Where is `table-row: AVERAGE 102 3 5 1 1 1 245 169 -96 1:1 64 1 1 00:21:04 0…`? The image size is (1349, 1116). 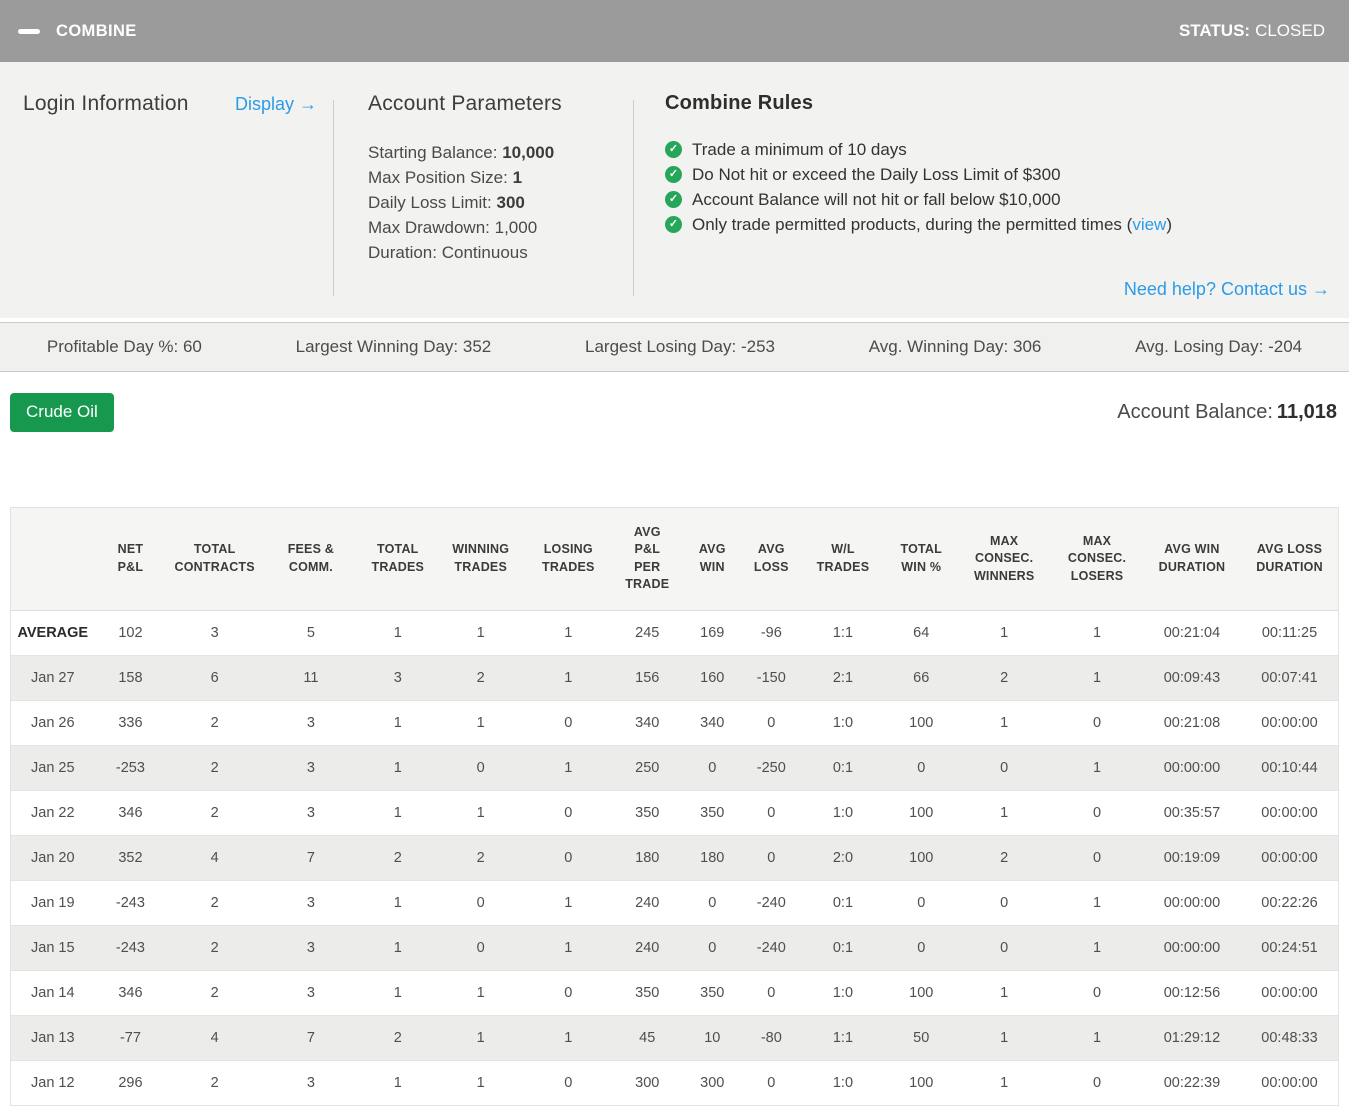
table-row: AVERAGE 102 3 5 1 1 1 245 169 -96 1:1 64 1 1 00:21:04 0… is located at coordinates (674, 633).